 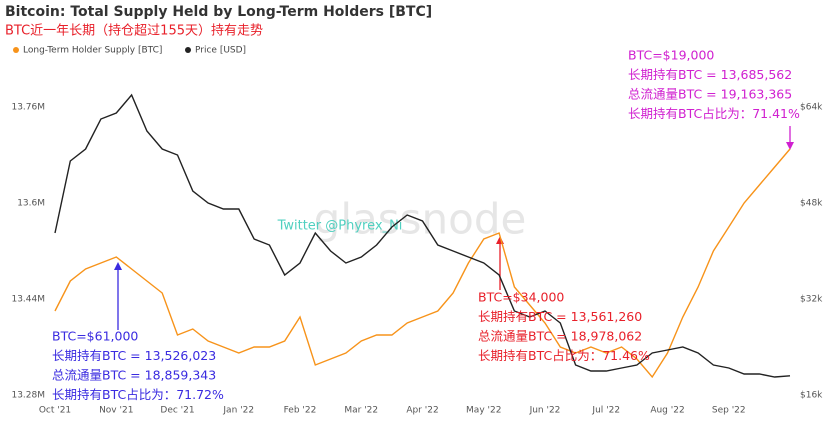 What do you see at coordinates (811, 108) in the screenshot?
I see `y2-tick-label: $64k` at bounding box center [811, 108].